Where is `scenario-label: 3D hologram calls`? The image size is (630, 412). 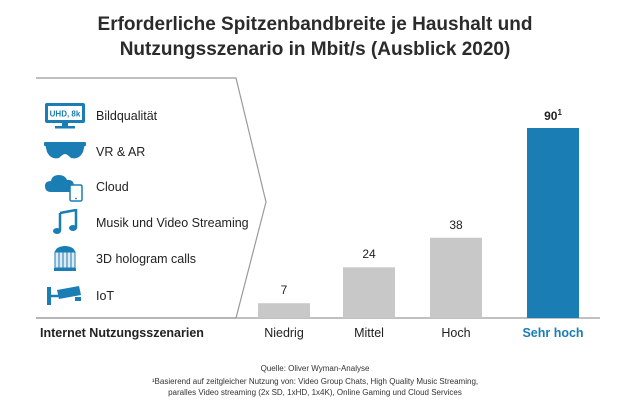 scenario-label: 3D hologram calls is located at coordinates (146, 259).